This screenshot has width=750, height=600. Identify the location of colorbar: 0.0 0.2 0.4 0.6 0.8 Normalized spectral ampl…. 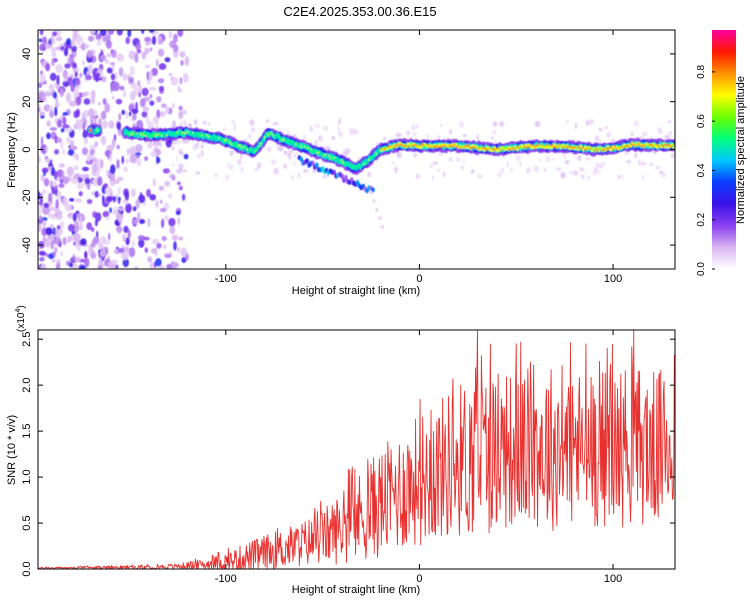
(721, 153).